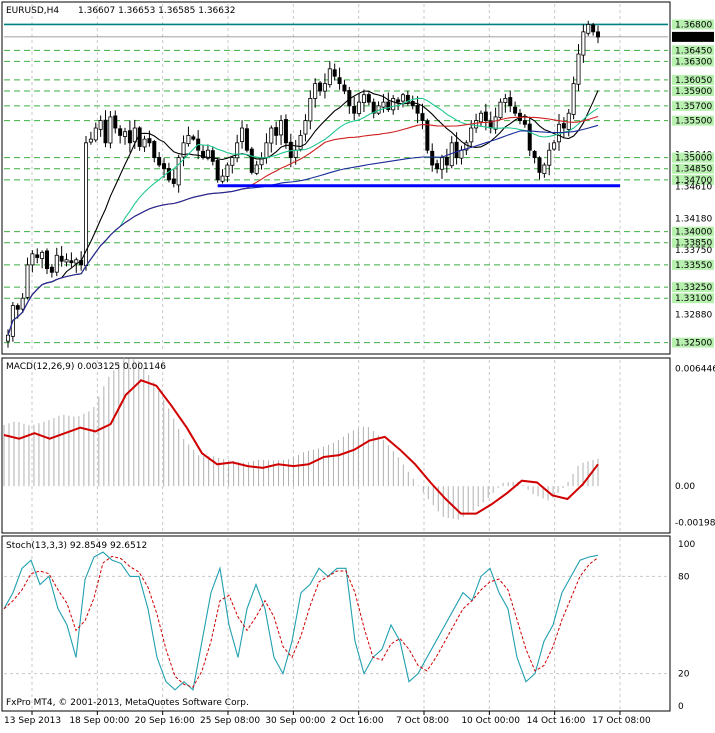 The image size is (715, 733). Describe the element at coordinates (695, 523) in the screenshot. I see `macd-tick-label: -0.001987` at that location.